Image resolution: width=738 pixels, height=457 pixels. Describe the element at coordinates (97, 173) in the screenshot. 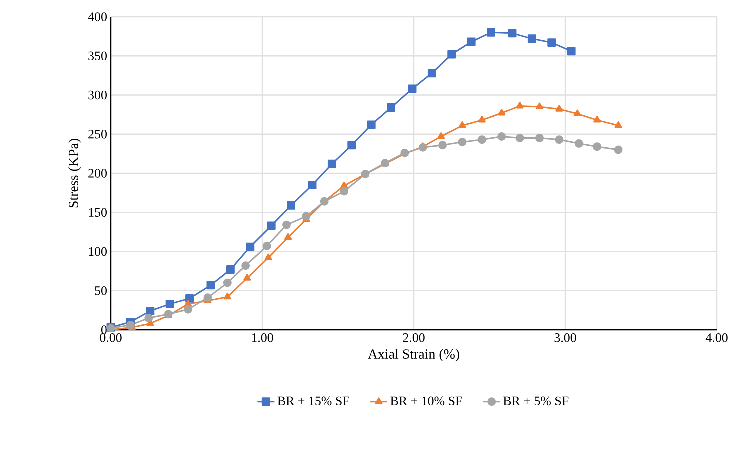

I see `y-tick-label: 200` at that location.